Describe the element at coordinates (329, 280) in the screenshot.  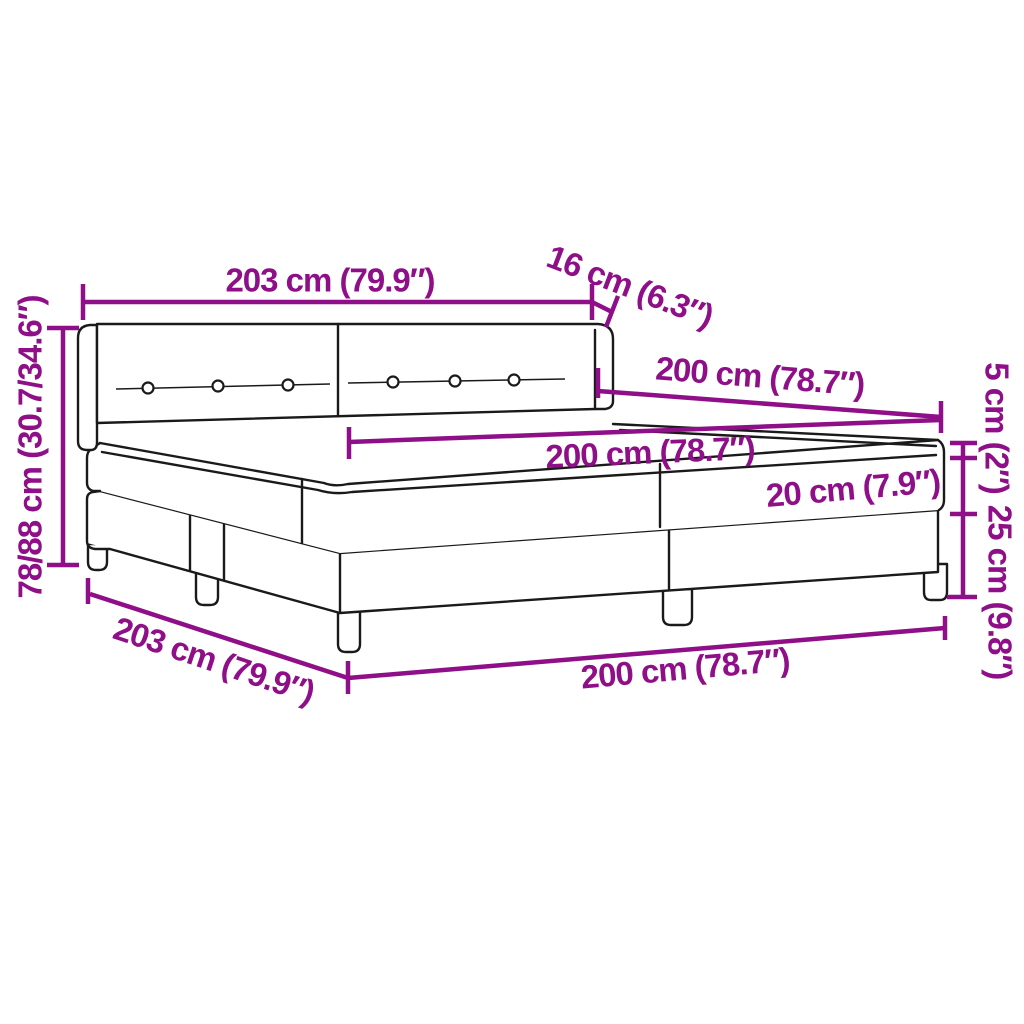
I see `dim-headboard-width-label: 203 cm (79.9″)` at that location.